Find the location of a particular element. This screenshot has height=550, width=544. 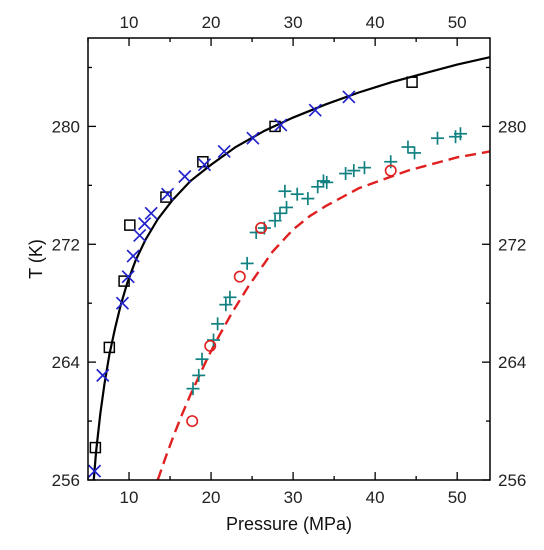

x-tick-label: 10 is located at coordinates (129, 497).